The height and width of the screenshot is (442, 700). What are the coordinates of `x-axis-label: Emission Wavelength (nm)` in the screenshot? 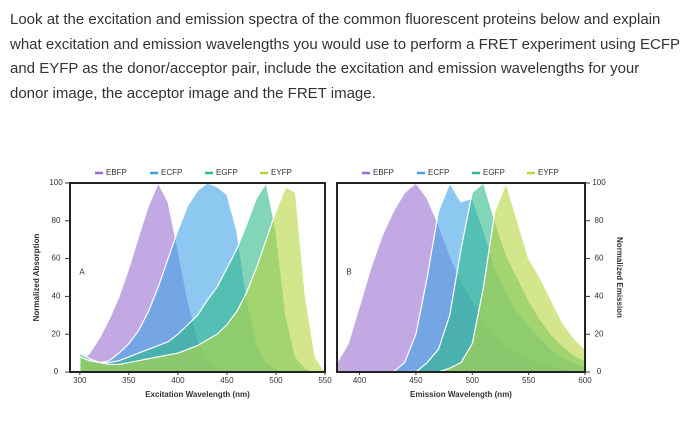 It's located at (461, 394).